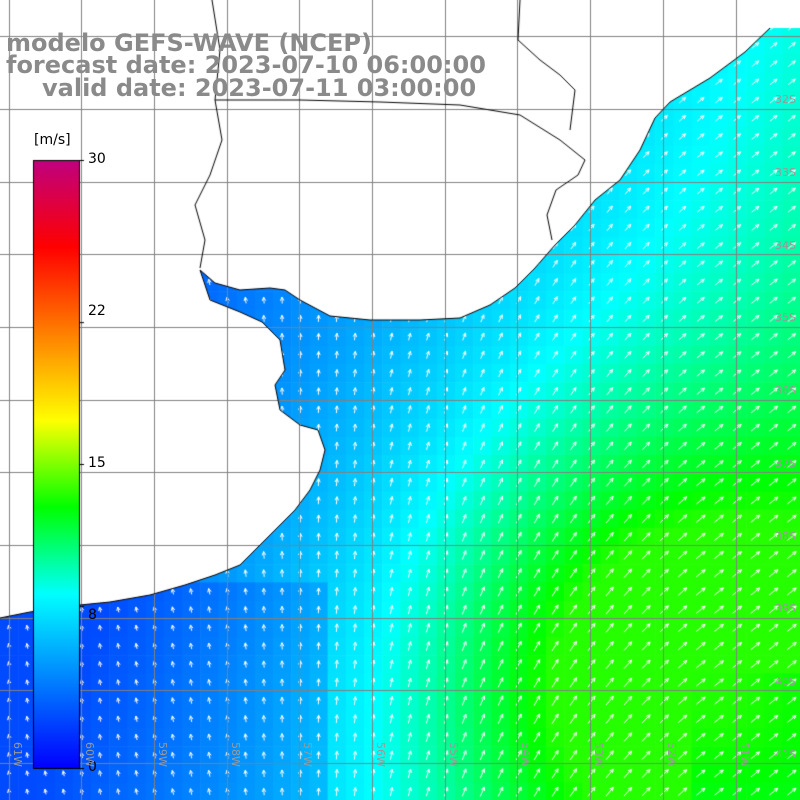 The image size is (800, 800). Describe the element at coordinates (785, 172) in the screenshot. I see `lat-label-33s: 33S` at that location.